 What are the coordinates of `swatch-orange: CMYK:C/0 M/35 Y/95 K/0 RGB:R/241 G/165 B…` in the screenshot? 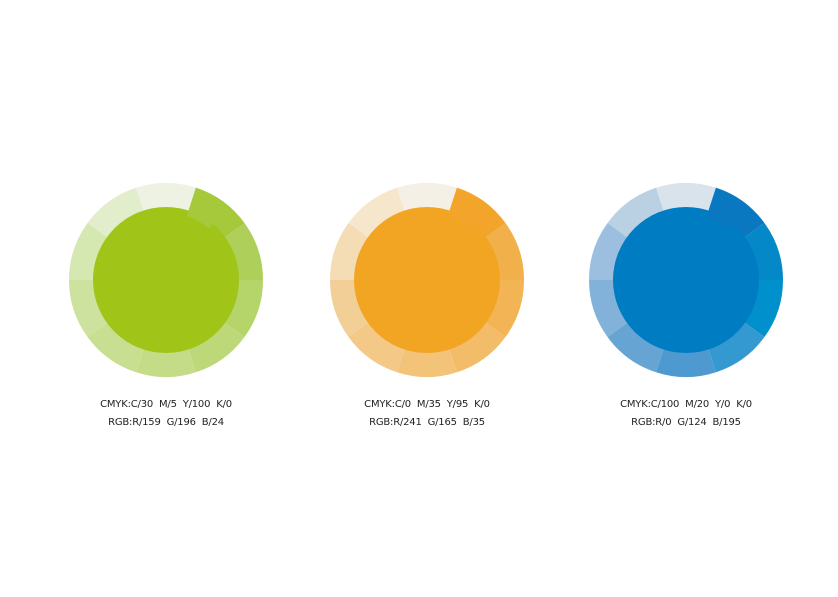 It's located at (427, 305).